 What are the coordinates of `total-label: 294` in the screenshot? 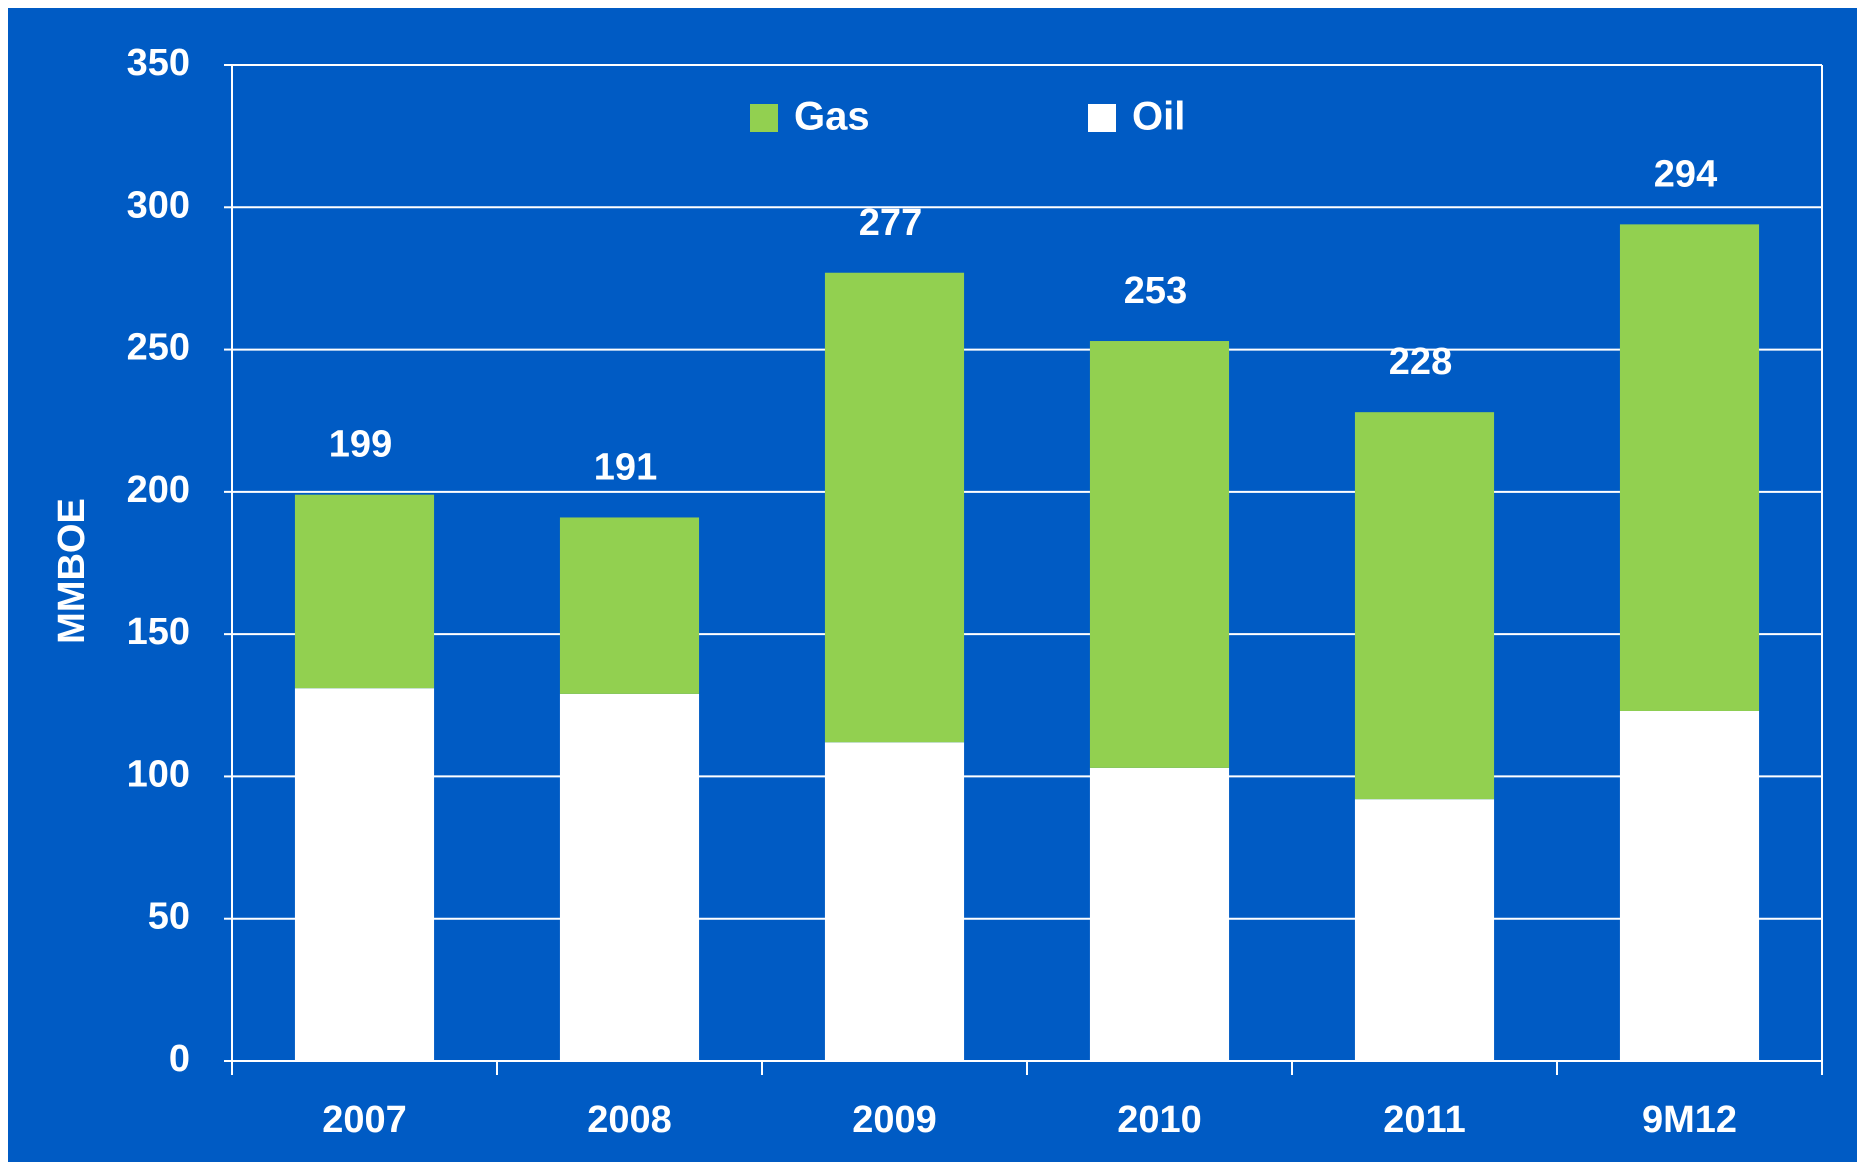 It's located at (1685, 174).